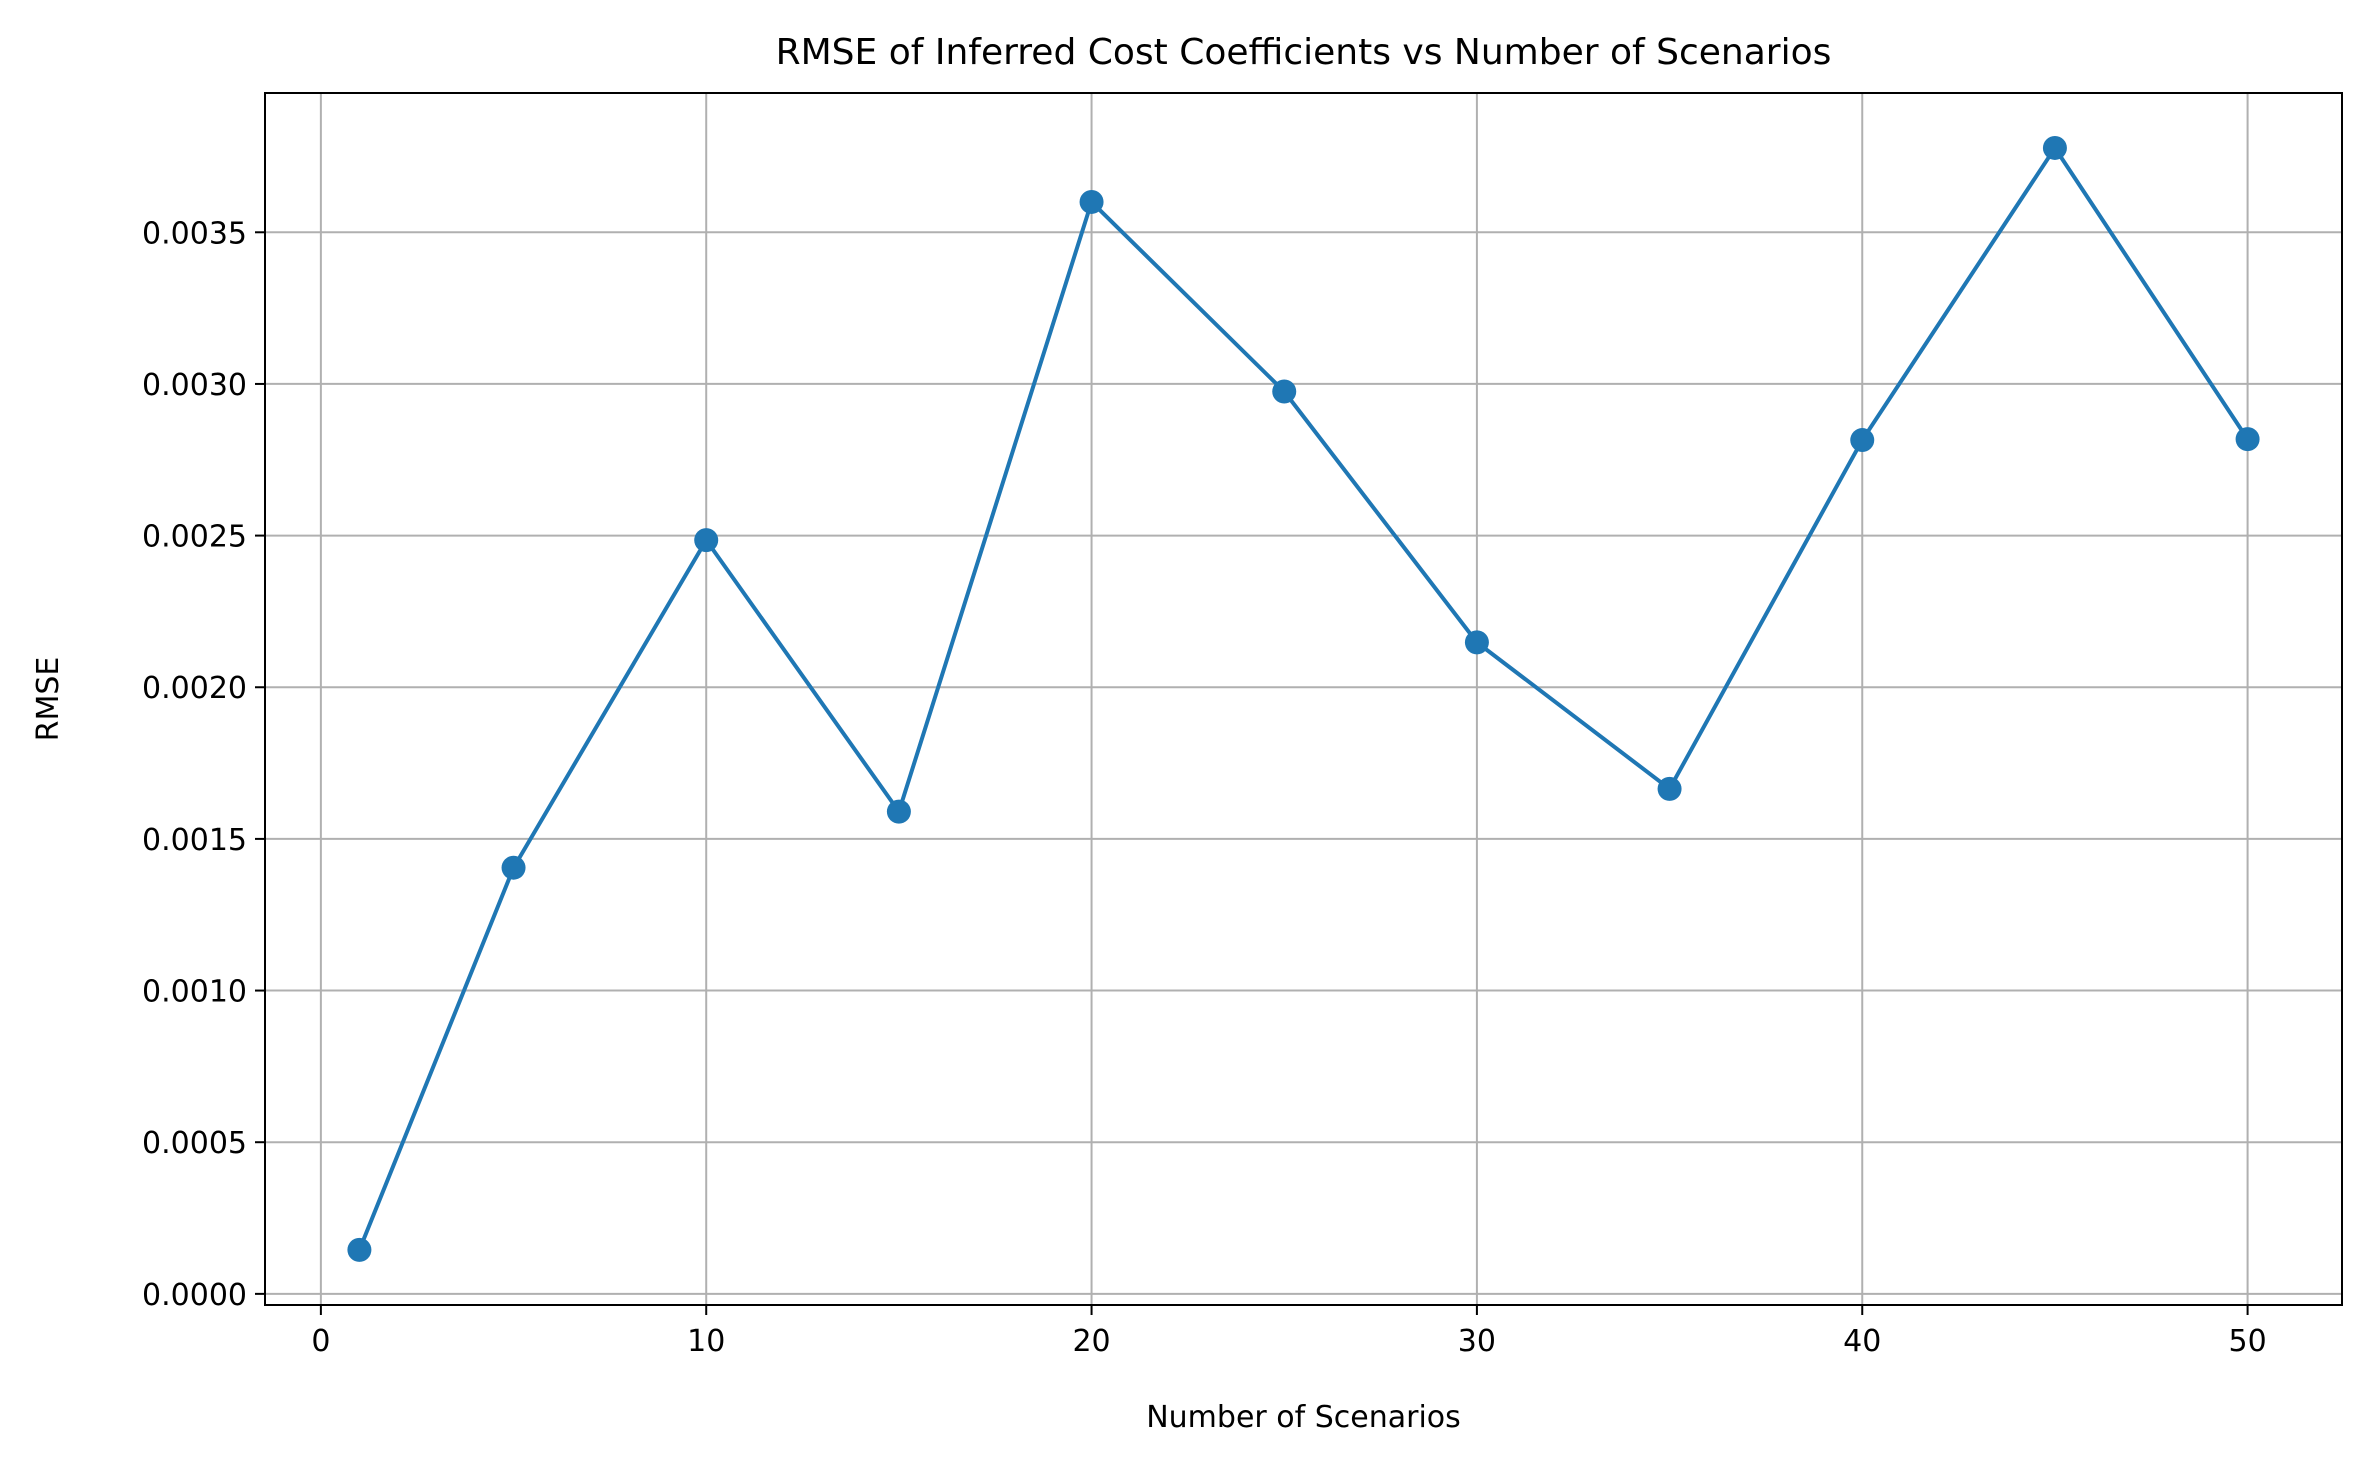 The height and width of the screenshot is (1466, 2371). Describe the element at coordinates (1862, 1341) in the screenshot. I see `x-tick-label: 40` at that location.